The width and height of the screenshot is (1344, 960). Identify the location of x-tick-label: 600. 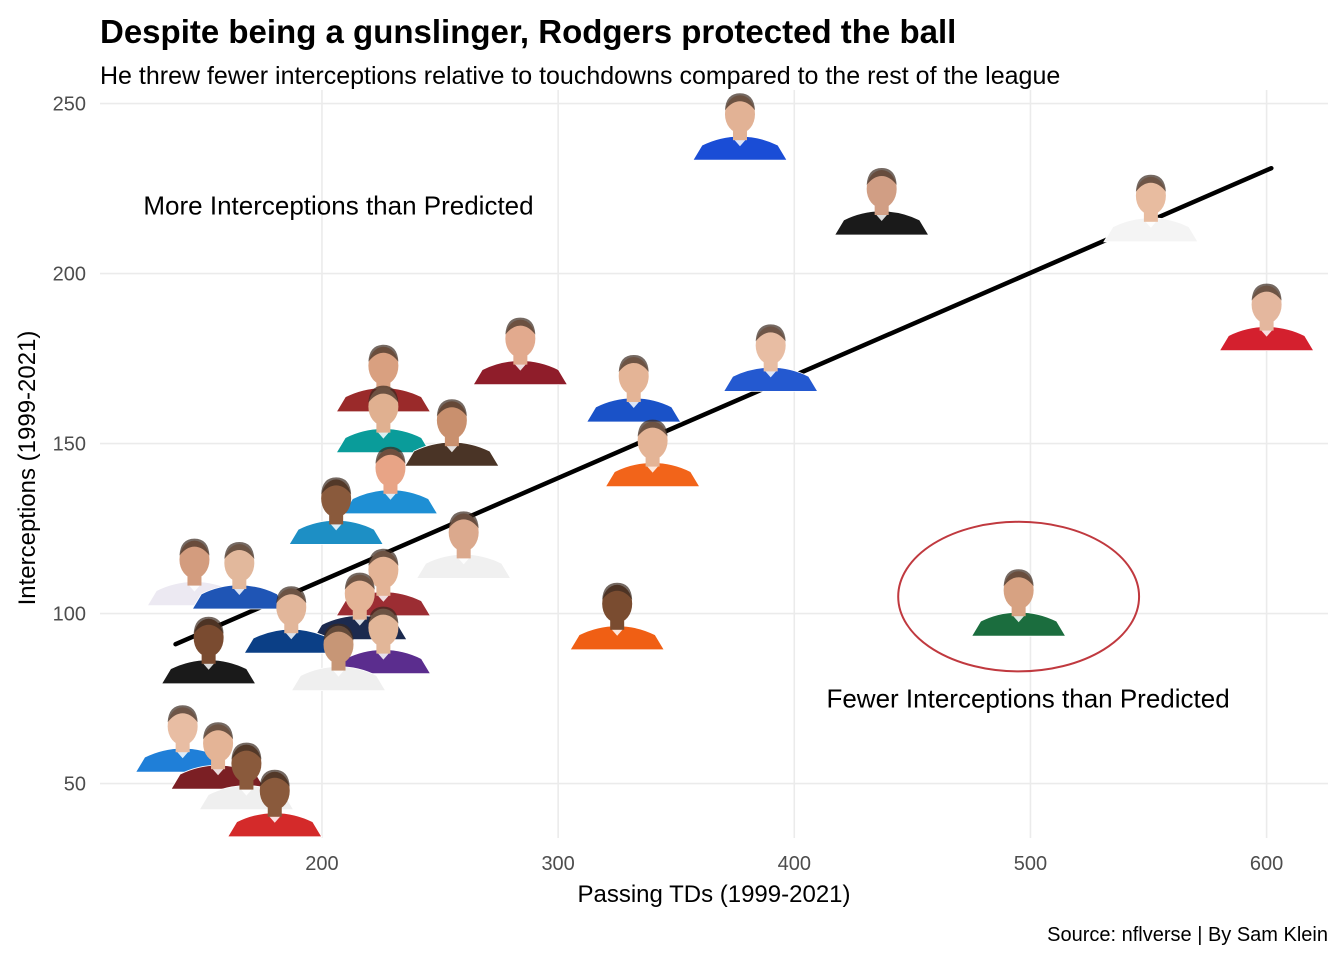
(1266, 864).